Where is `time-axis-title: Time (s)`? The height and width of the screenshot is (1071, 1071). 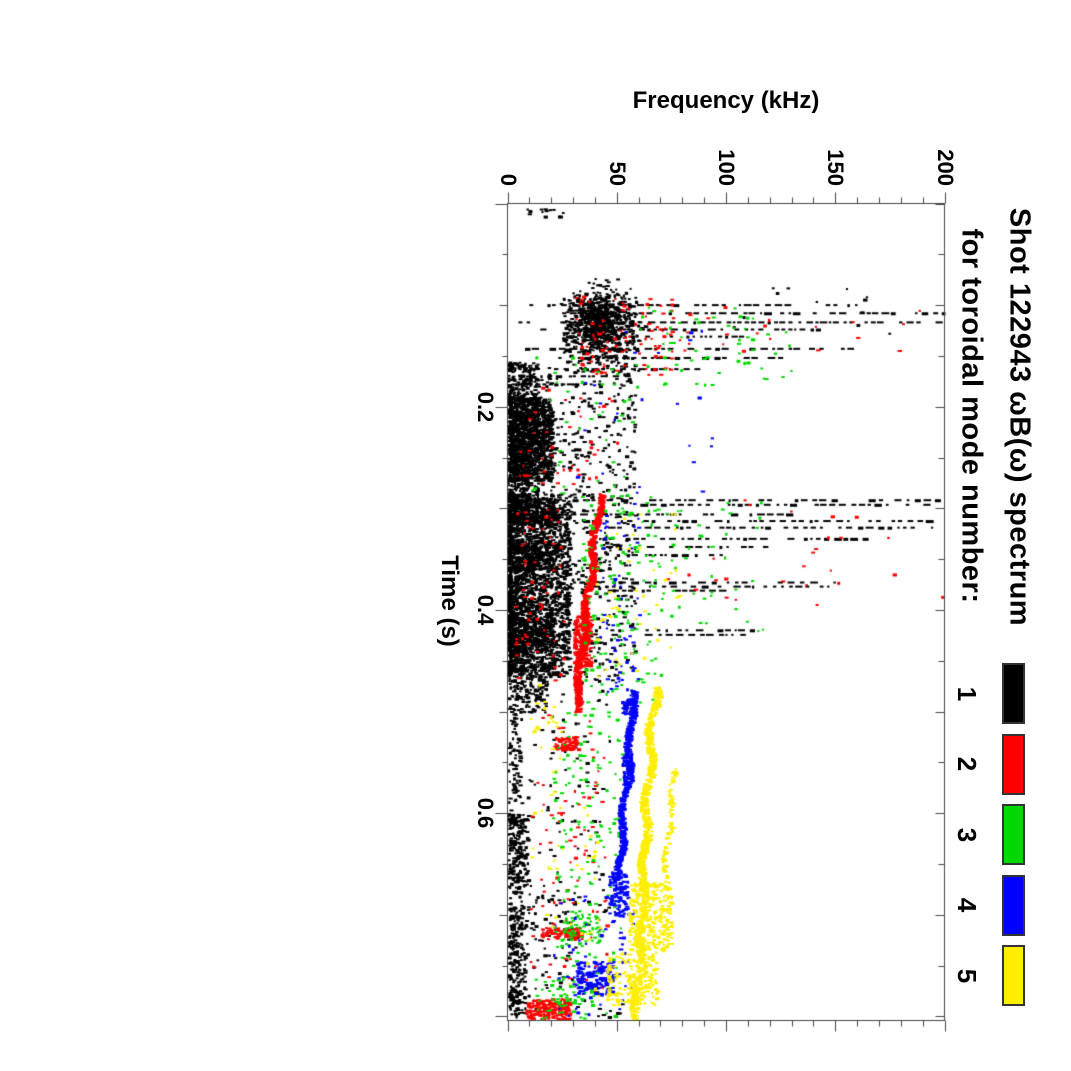 time-axis-title: Time (s) is located at coordinates (449, 601).